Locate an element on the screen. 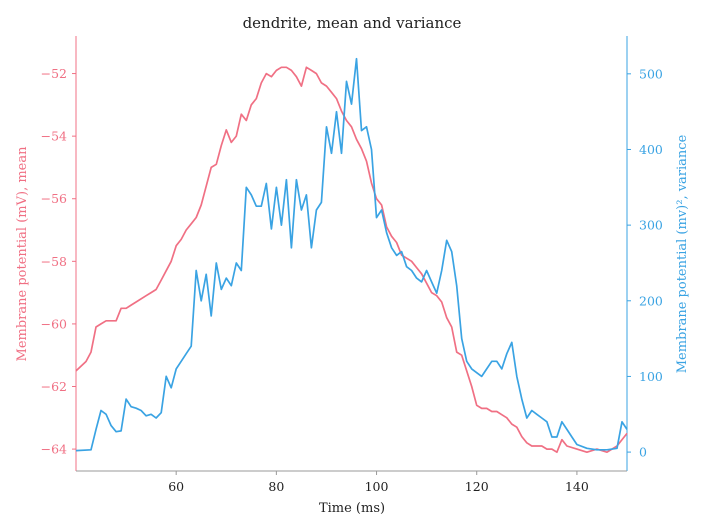 This screenshot has width=708, height=531. y-axis-label-left: Membrane potential (mV), mean is located at coordinates (22, 254).